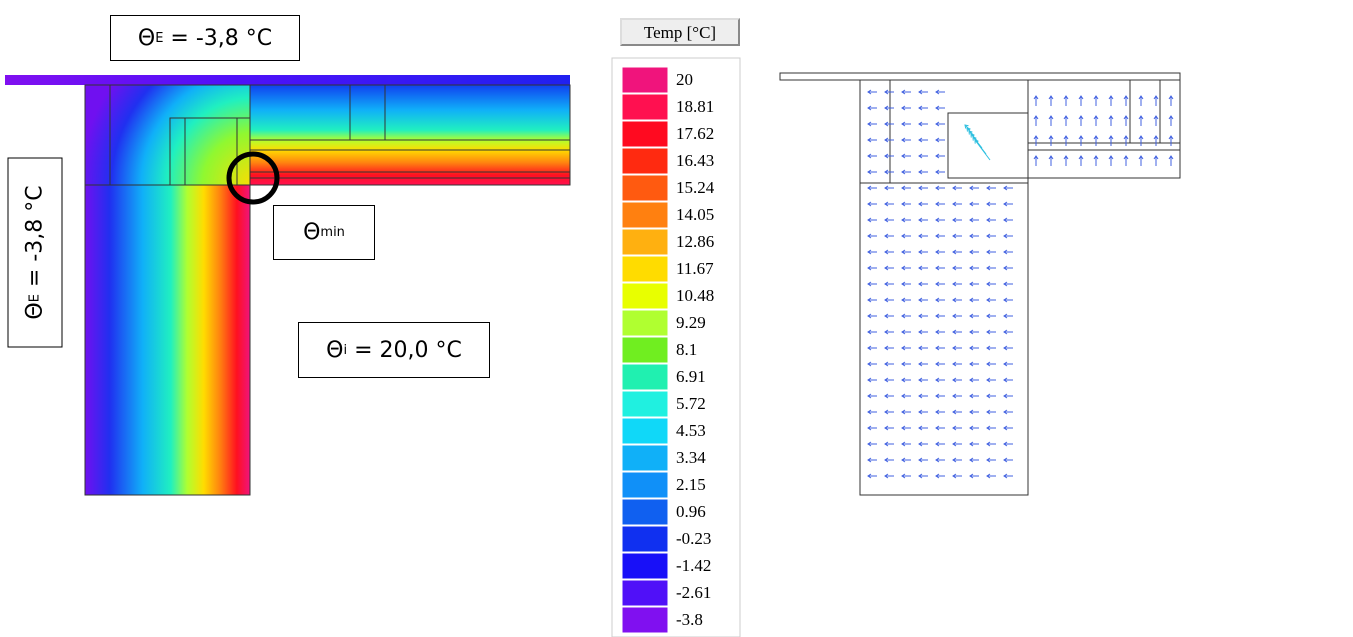 This screenshot has width=1353, height=637. What do you see at coordinates (695, 133) in the screenshot?
I see `legend-label: 17.62` at bounding box center [695, 133].